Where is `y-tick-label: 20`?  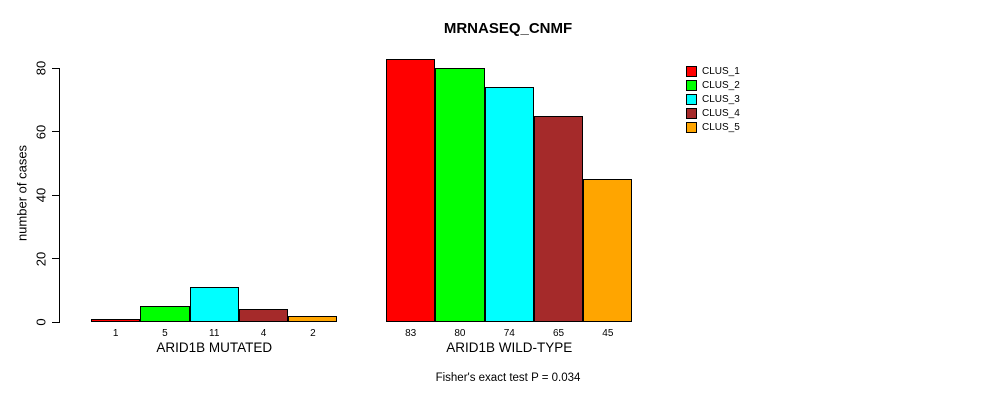 y-tick-label: 20 is located at coordinates (41, 258).